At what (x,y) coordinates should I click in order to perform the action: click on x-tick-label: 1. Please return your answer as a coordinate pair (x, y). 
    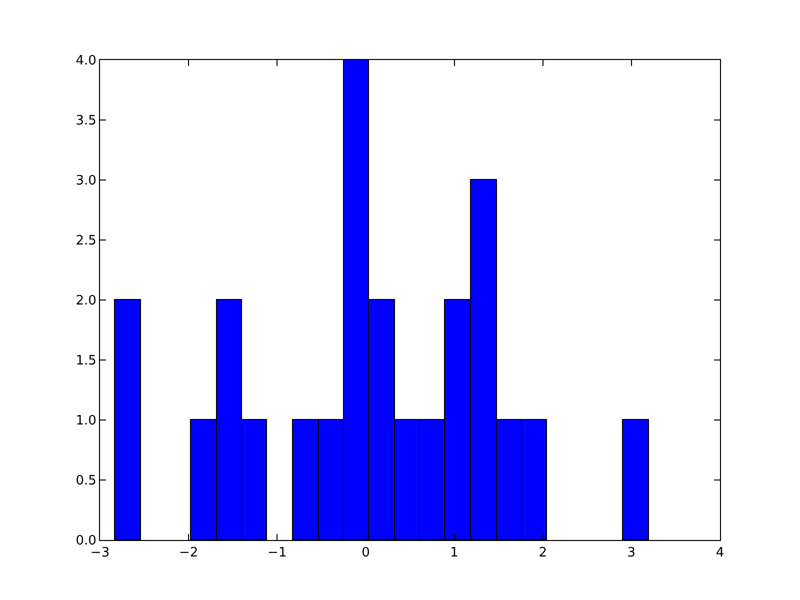
    Looking at the image, I should click on (454, 553).